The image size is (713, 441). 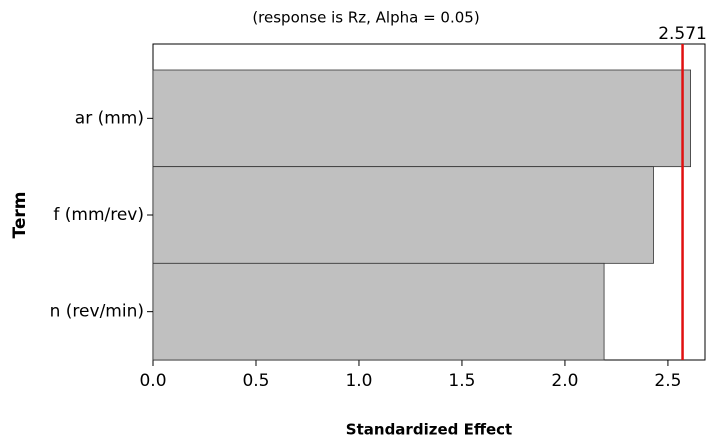 What do you see at coordinates (98, 215) in the screenshot?
I see `y-tick-label: f (mm/rev)` at bounding box center [98, 215].